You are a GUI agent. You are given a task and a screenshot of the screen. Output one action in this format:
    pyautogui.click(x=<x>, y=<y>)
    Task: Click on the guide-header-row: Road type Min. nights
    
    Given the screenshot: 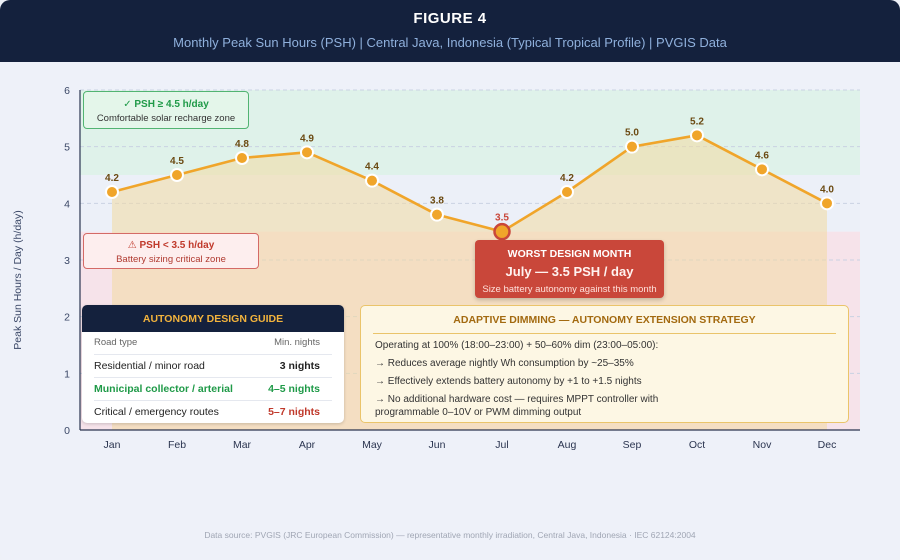 What is the action you would take?
    pyautogui.click(x=213, y=343)
    